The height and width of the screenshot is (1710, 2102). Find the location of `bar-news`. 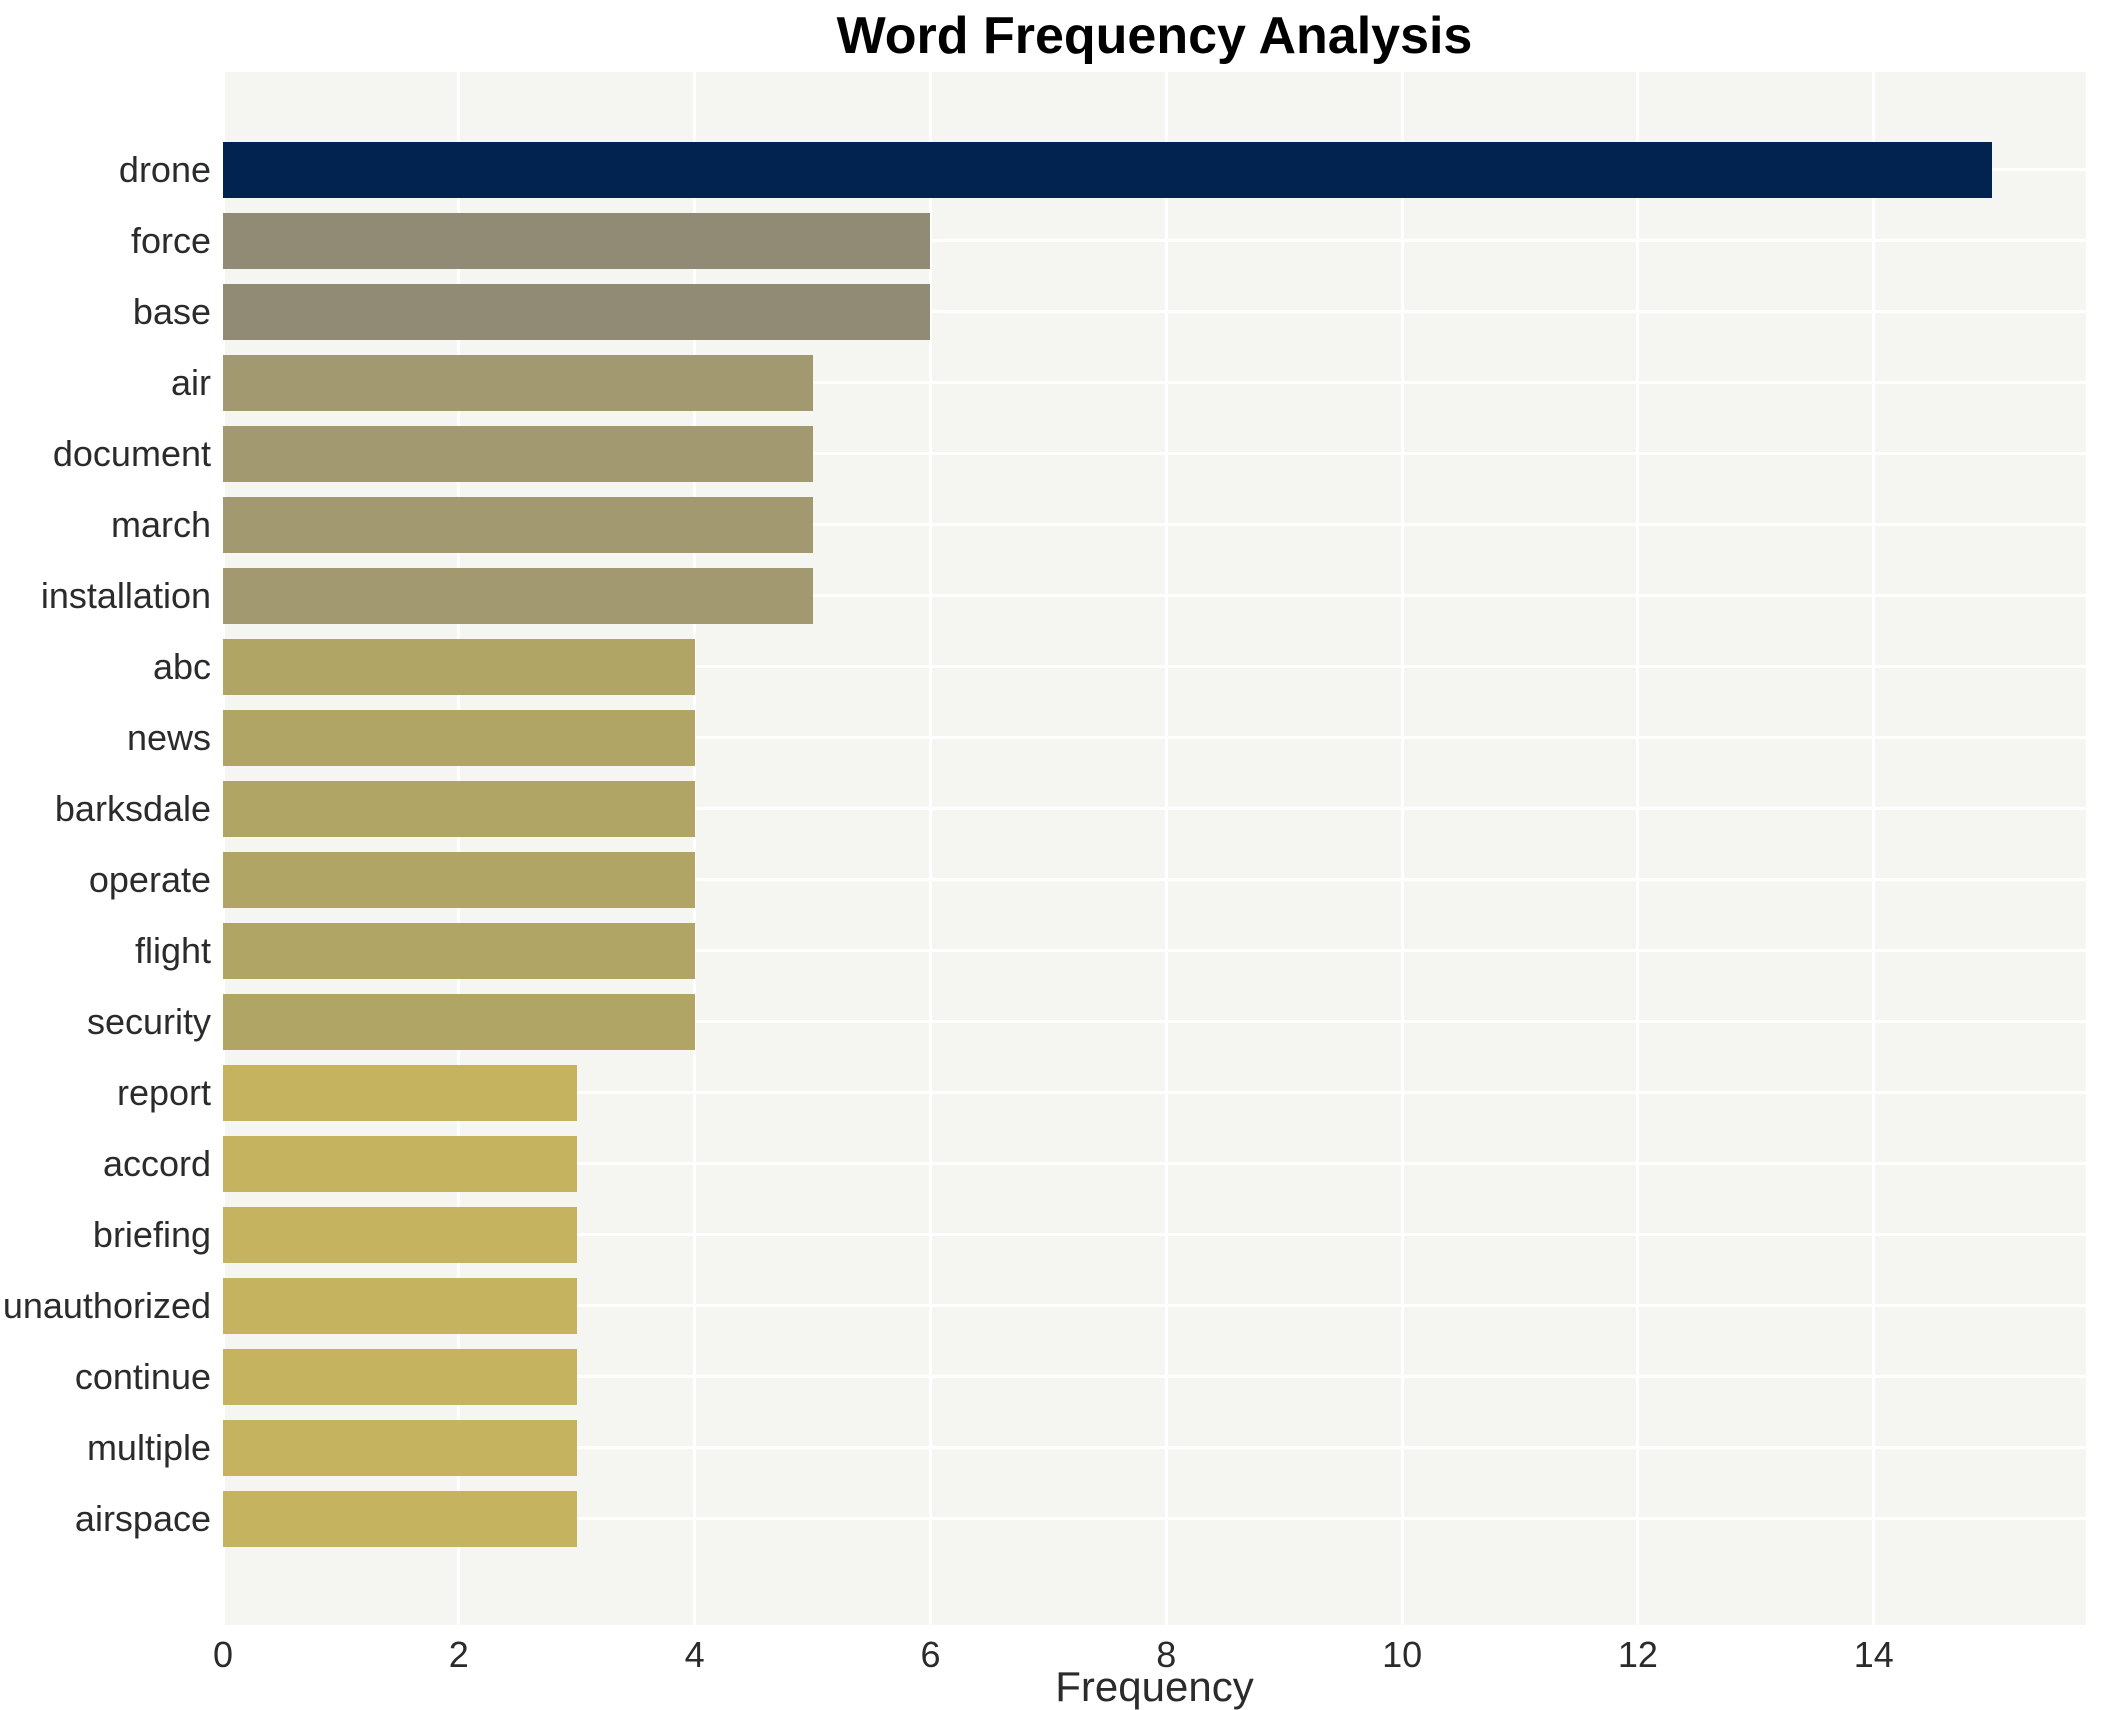

bar-news is located at coordinates (459, 737).